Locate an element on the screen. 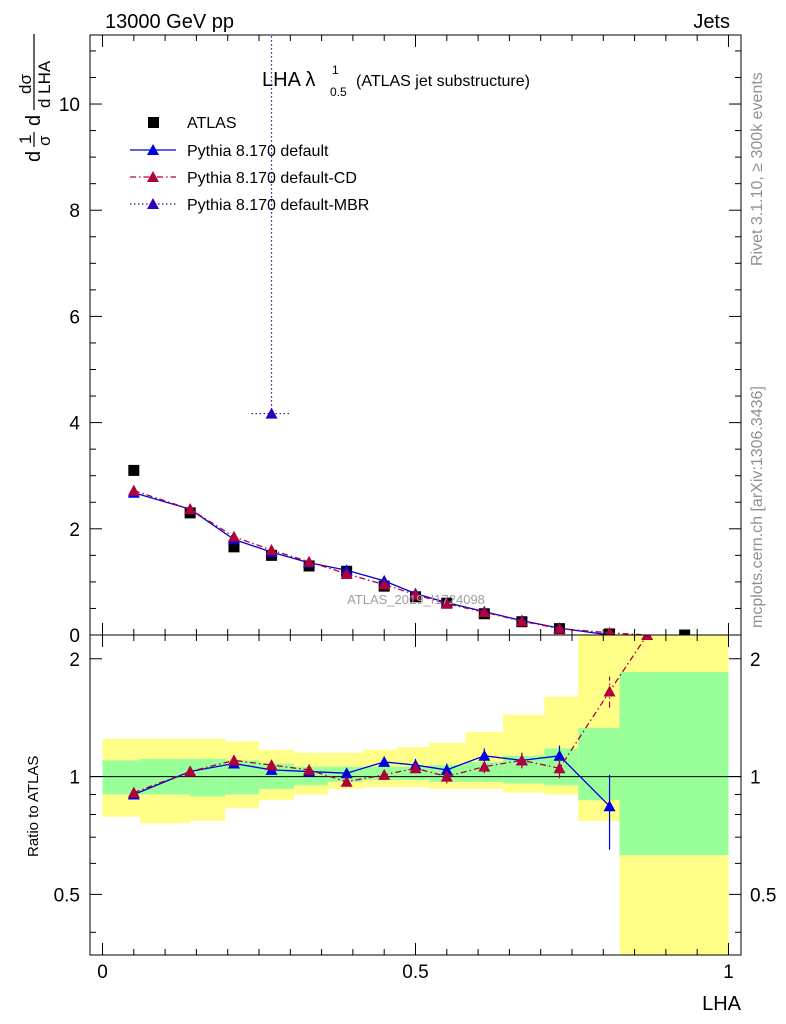 This screenshot has width=786, height=1024. ratio-series-line is located at coordinates (390, 714).